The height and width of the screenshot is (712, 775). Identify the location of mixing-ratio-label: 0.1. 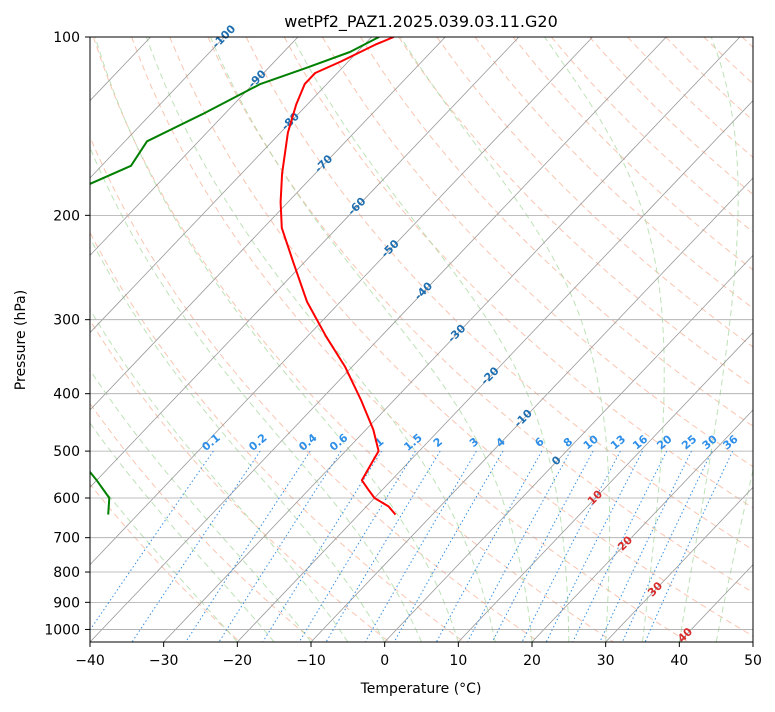
(210, 442).